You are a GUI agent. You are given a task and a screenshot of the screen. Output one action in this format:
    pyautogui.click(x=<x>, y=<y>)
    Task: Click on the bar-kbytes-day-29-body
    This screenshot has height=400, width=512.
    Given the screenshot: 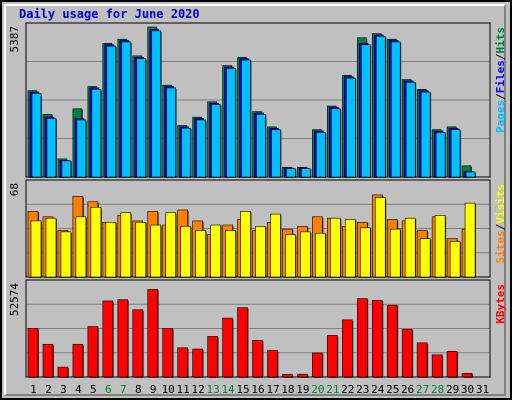 What is the action you would take?
    pyautogui.click(x=452, y=364)
    